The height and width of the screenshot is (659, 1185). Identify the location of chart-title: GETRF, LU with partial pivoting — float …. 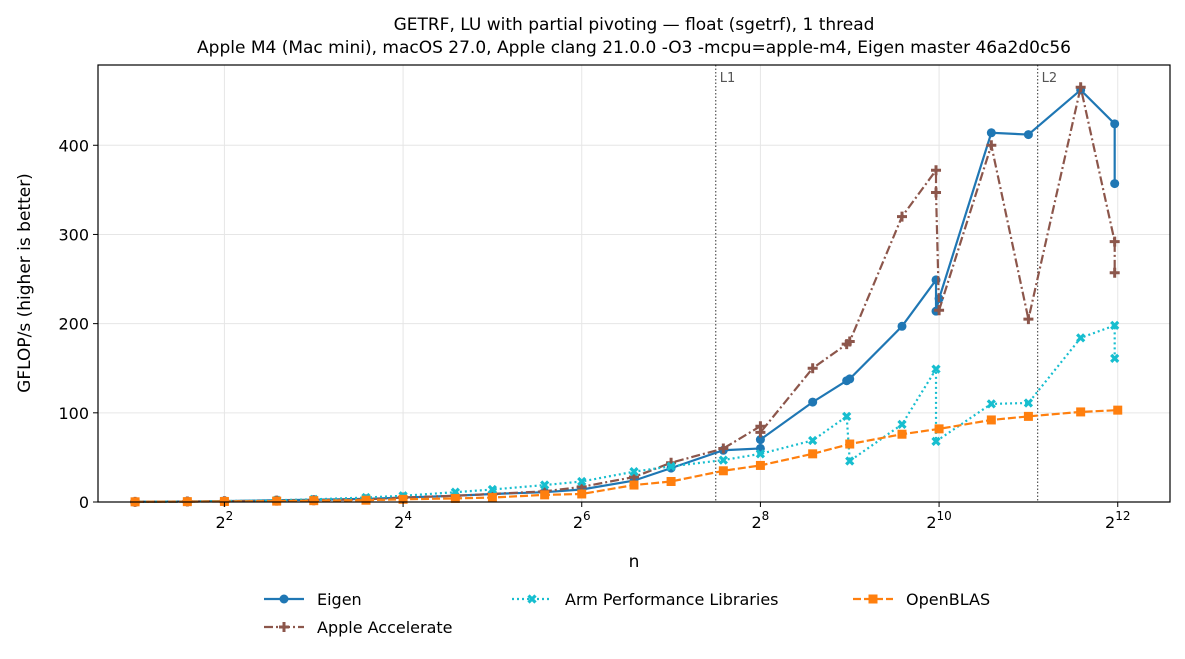
(634, 25).